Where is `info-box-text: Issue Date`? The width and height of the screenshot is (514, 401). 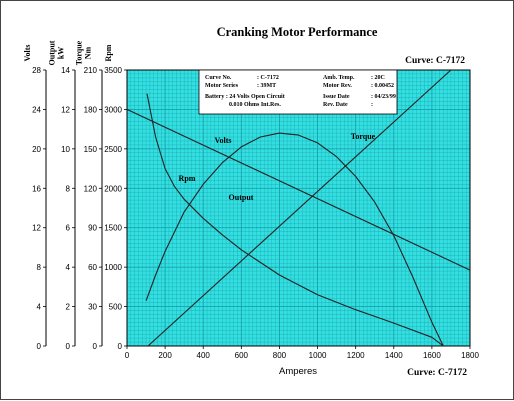 info-box-text: Issue Date is located at coordinates (336, 97).